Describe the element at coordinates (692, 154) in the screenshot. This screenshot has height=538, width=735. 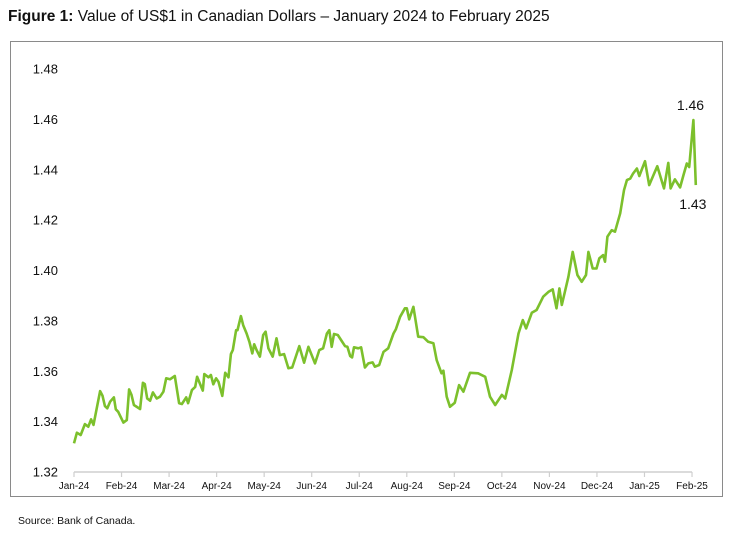
I see `annotations: 1.46 1.43` at that location.